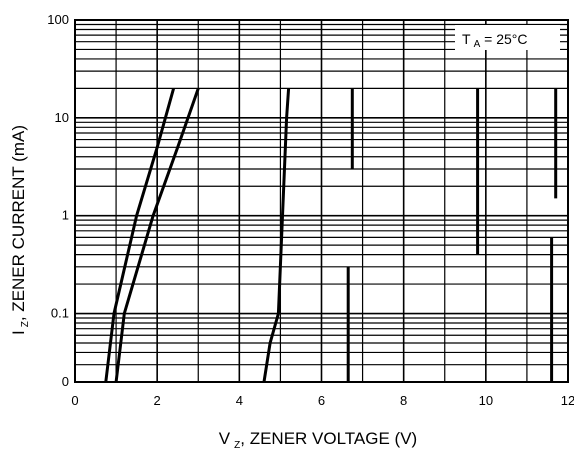 The width and height of the screenshot is (574, 454). Describe the element at coordinates (157, 400) in the screenshot. I see `x-tick-label: 2` at that location.